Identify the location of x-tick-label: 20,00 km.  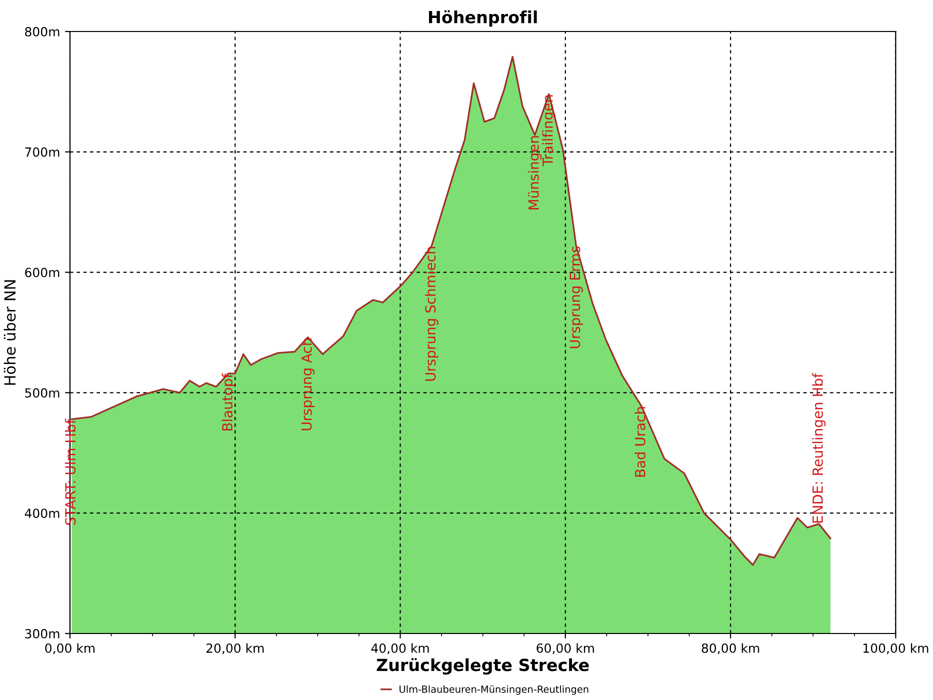
(235, 648).